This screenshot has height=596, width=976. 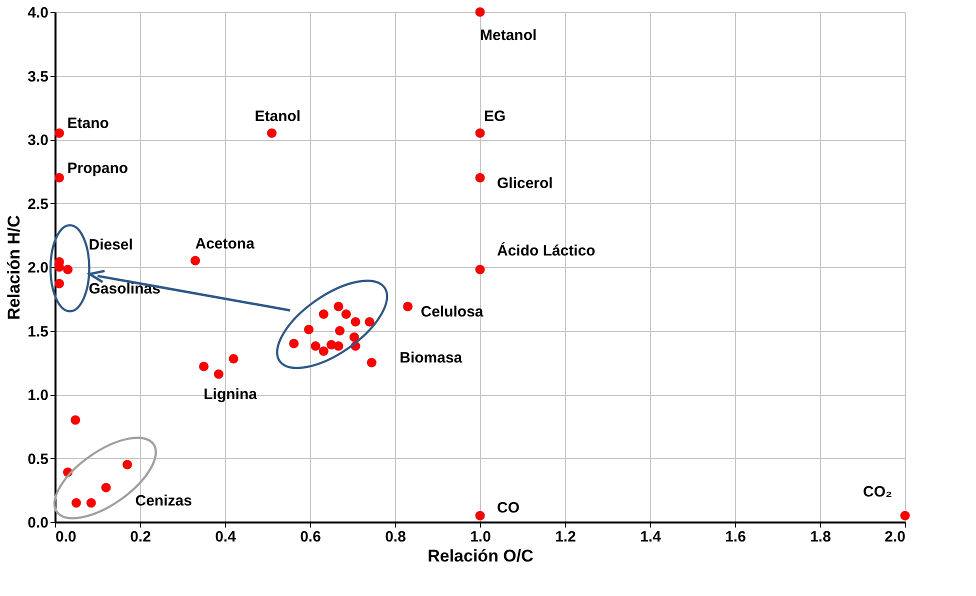 What do you see at coordinates (38, 140) in the screenshot?
I see `y-tick-label: 3.0` at bounding box center [38, 140].